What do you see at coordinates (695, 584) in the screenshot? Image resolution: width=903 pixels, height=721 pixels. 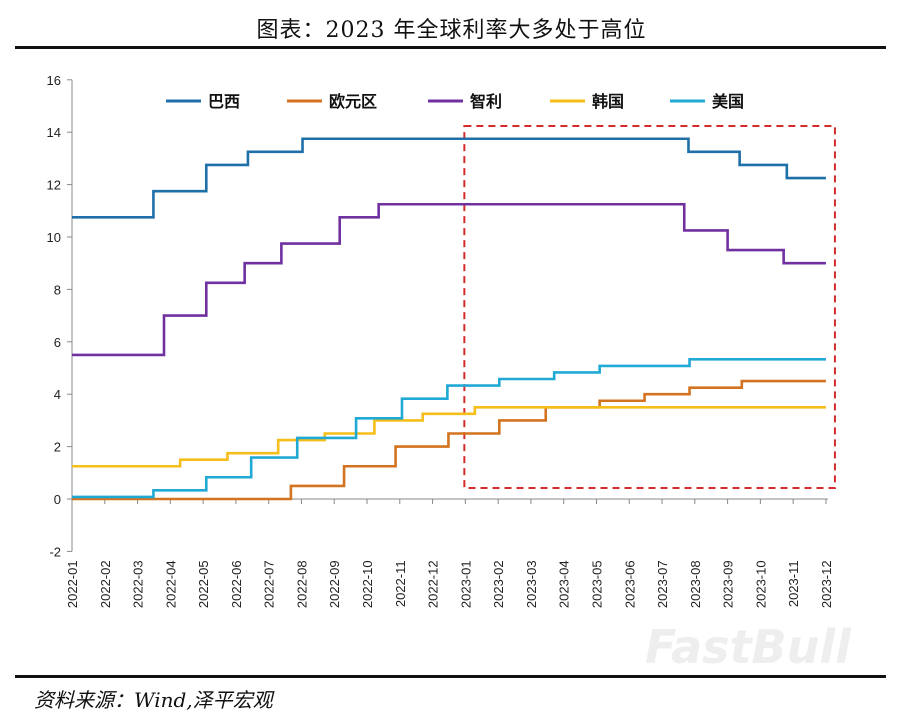 I see `x-tick-label: 2023-08` at bounding box center [695, 584].